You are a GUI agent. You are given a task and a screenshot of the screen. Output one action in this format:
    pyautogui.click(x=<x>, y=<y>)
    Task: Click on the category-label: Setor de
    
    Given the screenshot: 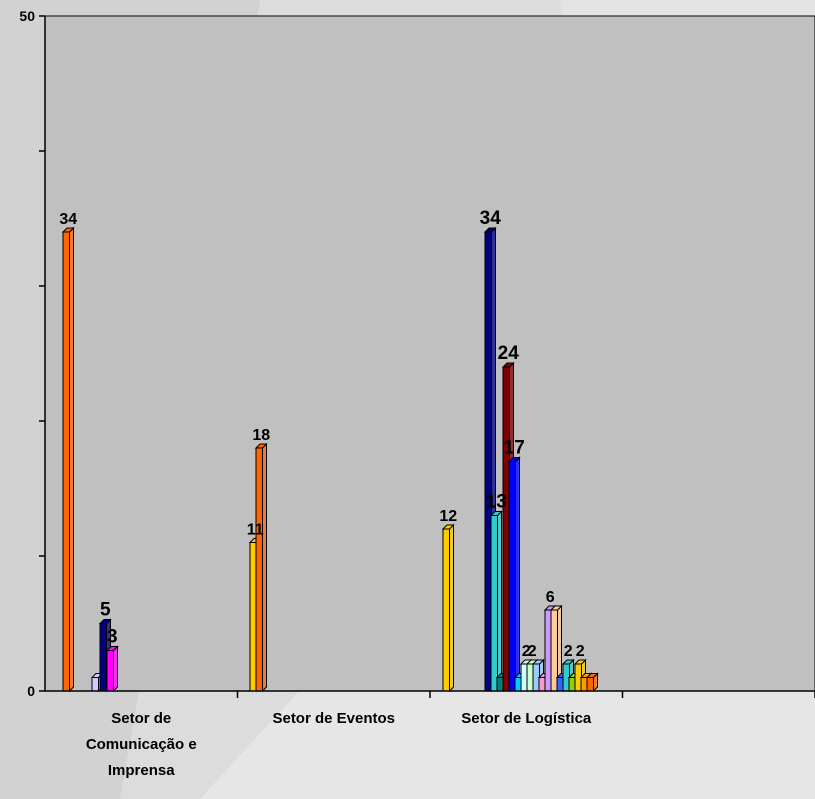 What is the action you would take?
    pyautogui.click(x=141, y=718)
    